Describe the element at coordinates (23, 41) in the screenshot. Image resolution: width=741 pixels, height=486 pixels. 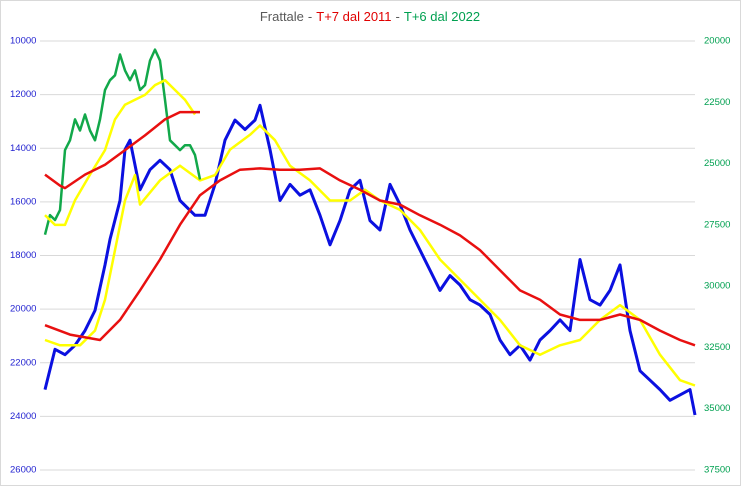
I see `y-tick-label: 10000` at that location.